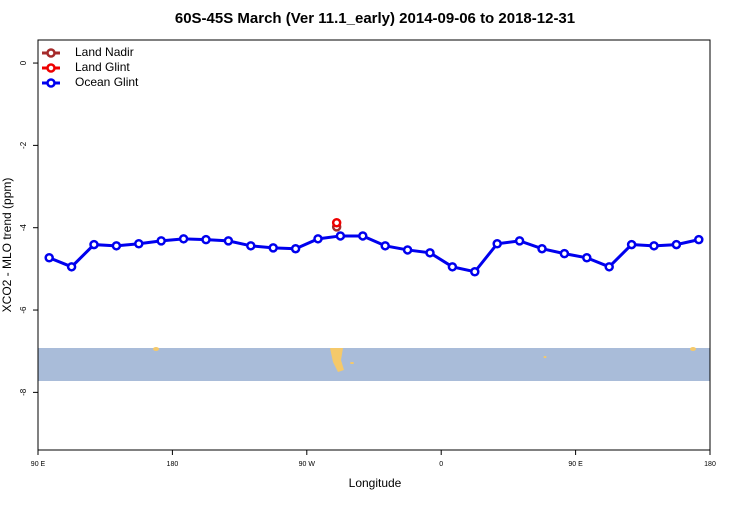 The height and width of the screenshot is (505, 750). Describe the element at coordinates (107, 82) in the screenshot. I see `legend-label: Ocean Glint` at that location.